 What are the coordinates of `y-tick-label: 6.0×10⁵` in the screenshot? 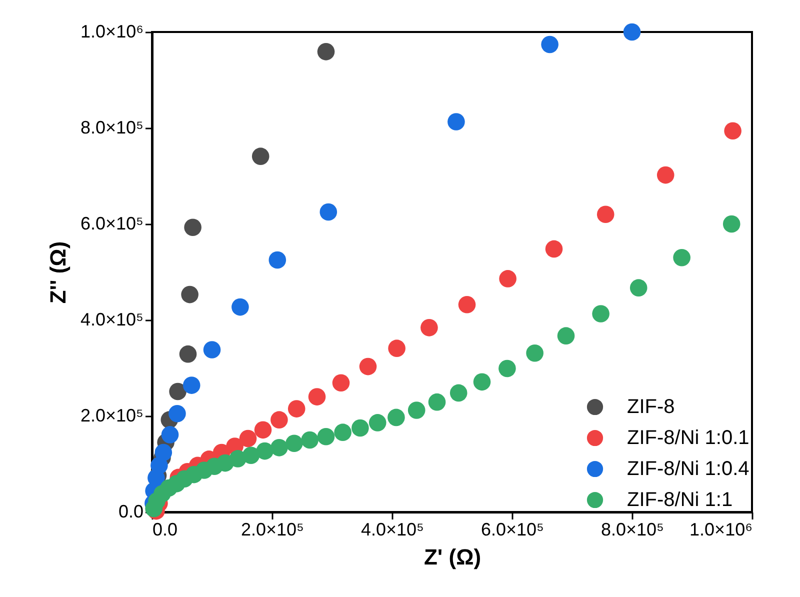 It's located at (112, 224).